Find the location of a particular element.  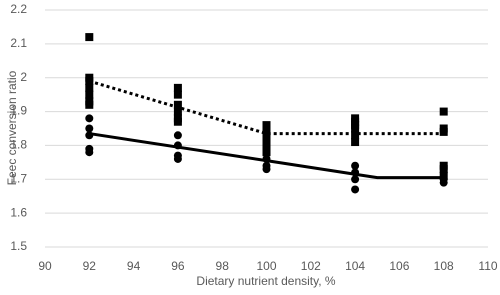

x-tick-label: 104 is located at coordinates (355, 266).